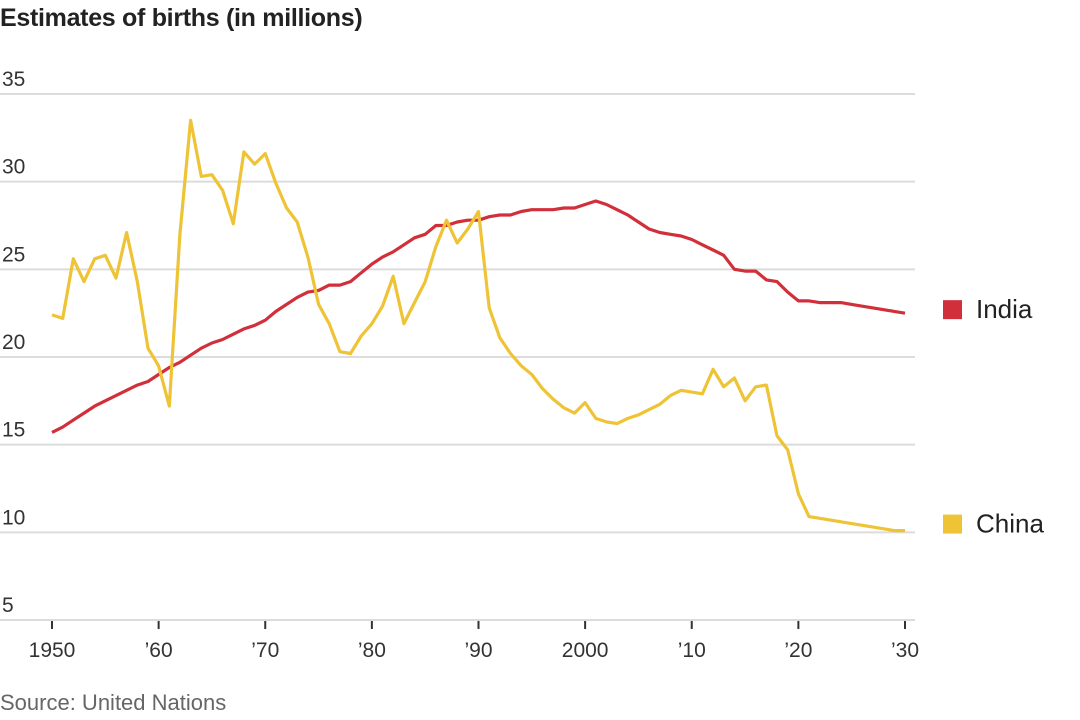 Image resolution: width=1080 pixels, height=720 pixels. I want to click on x-tick-label: 1950, so click(52, 650).